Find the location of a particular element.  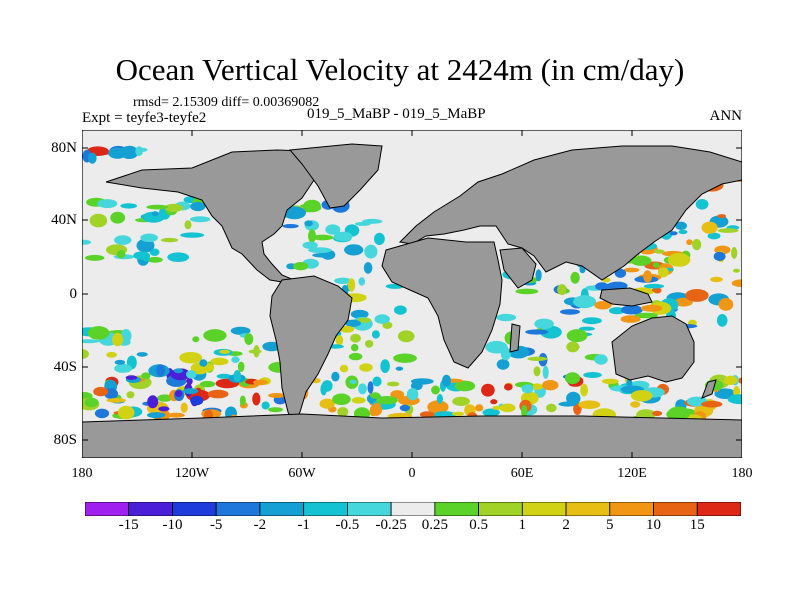

lon-label-120w: 120W is located at coordinates (192, 473).